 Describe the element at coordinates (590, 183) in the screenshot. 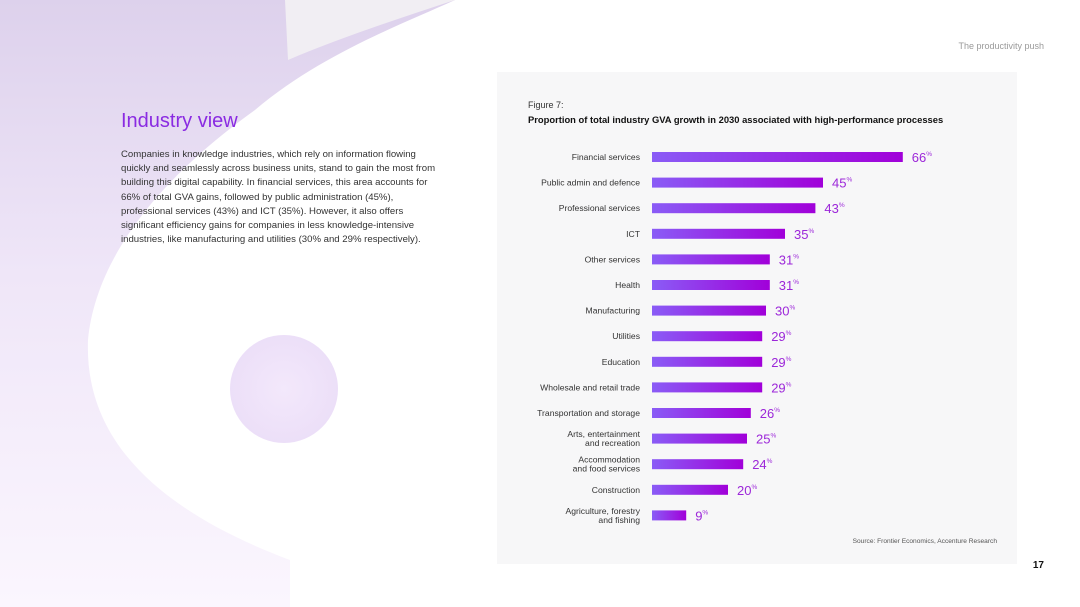

I see `category-label: Public admin and defence` at that location.